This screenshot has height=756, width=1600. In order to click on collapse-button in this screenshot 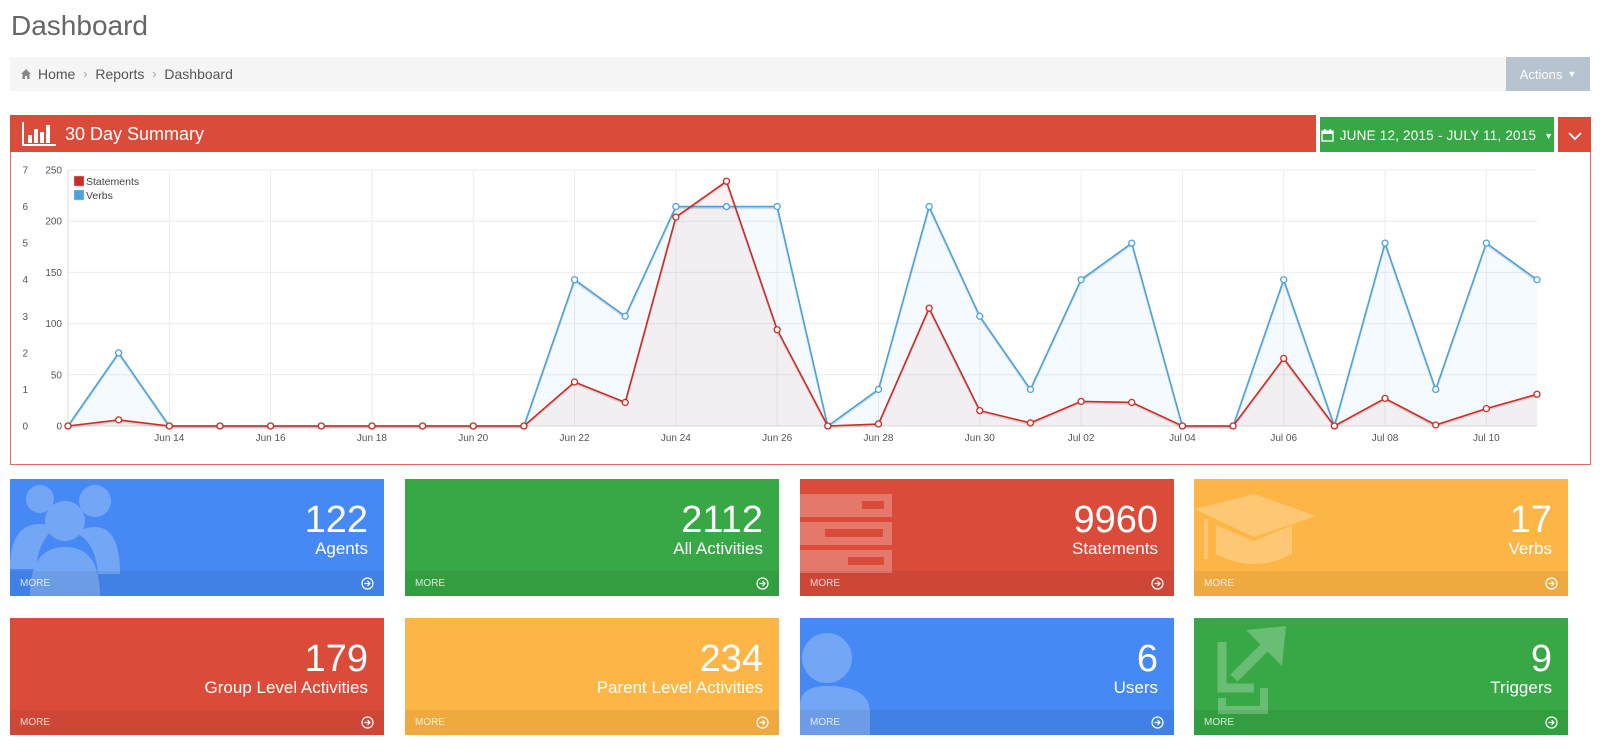, I will do `click(1574, 135)`.